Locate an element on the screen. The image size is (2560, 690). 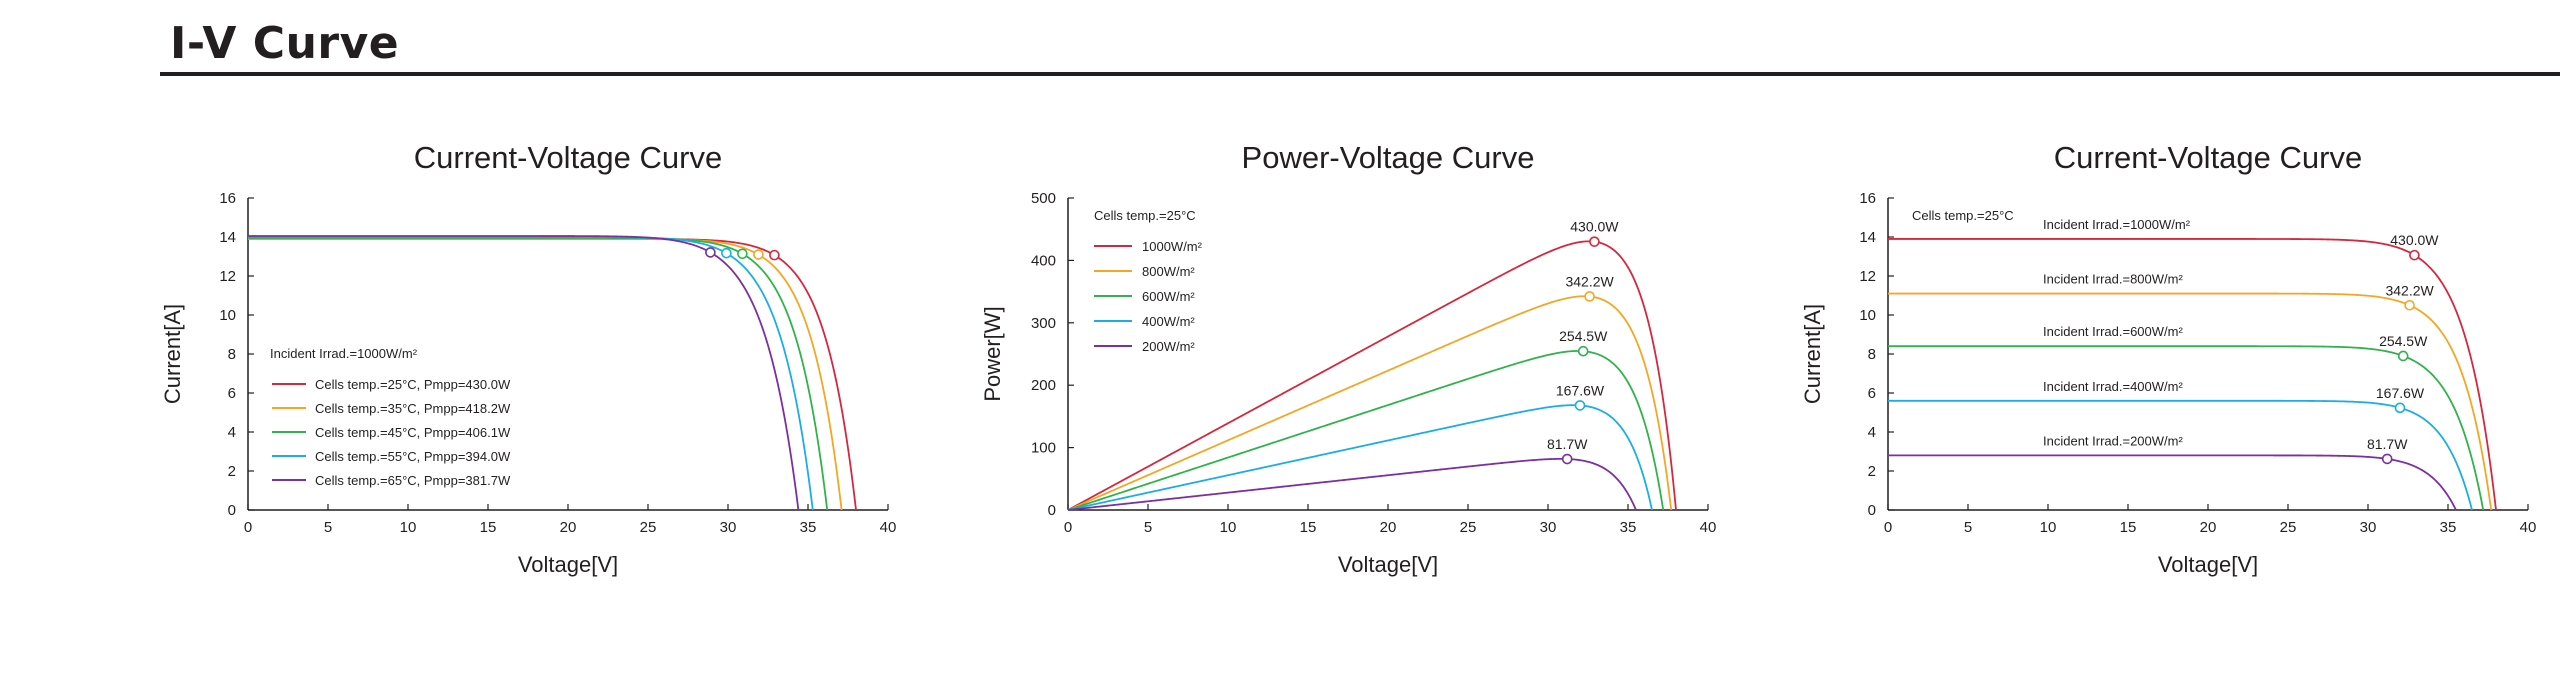
legend-title: Incident Irrad.=1000W/m² is located at coordinates (344, 353).